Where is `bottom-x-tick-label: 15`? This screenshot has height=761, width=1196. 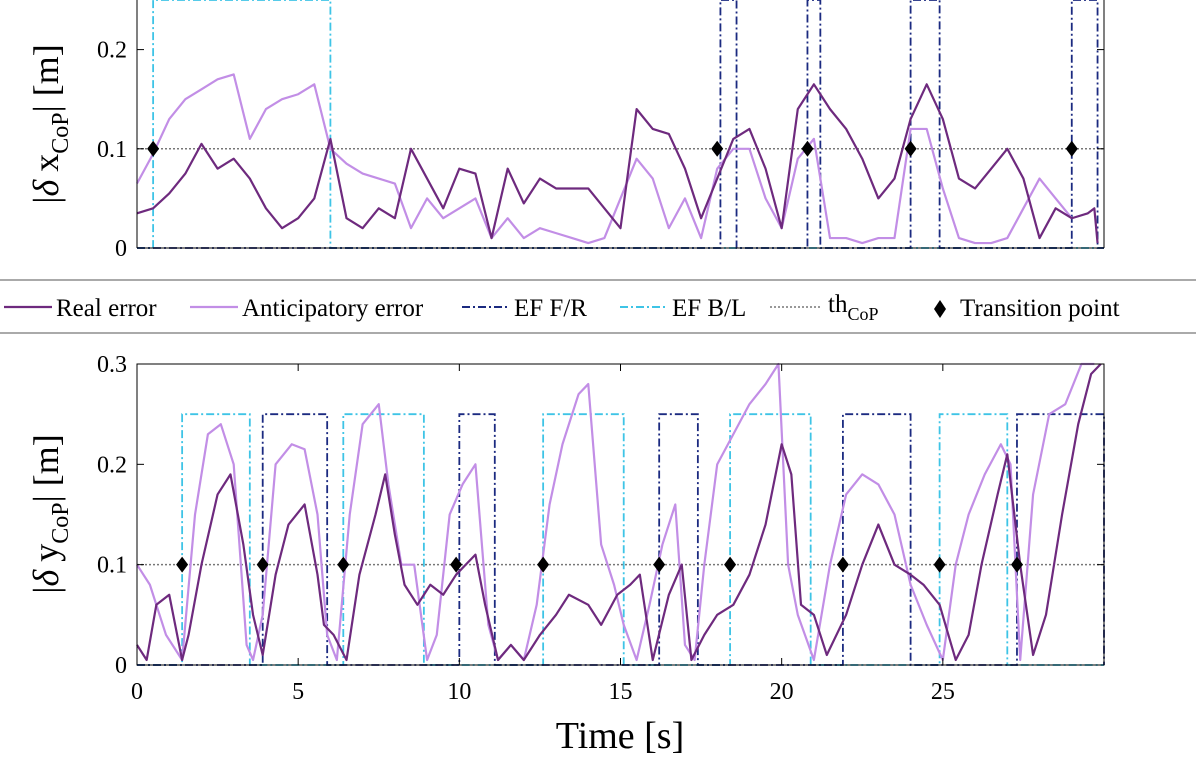 bottom-x-tick-label: 15 is located at coordinates (621, 692).